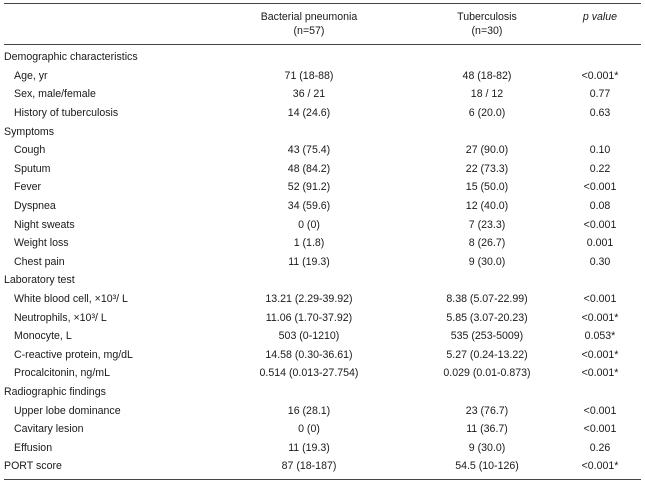 The height and width of the screenshot is (480, 645). I want to click on header-tuberculosis: Tuberculosis (n=30), so click(487, 24).